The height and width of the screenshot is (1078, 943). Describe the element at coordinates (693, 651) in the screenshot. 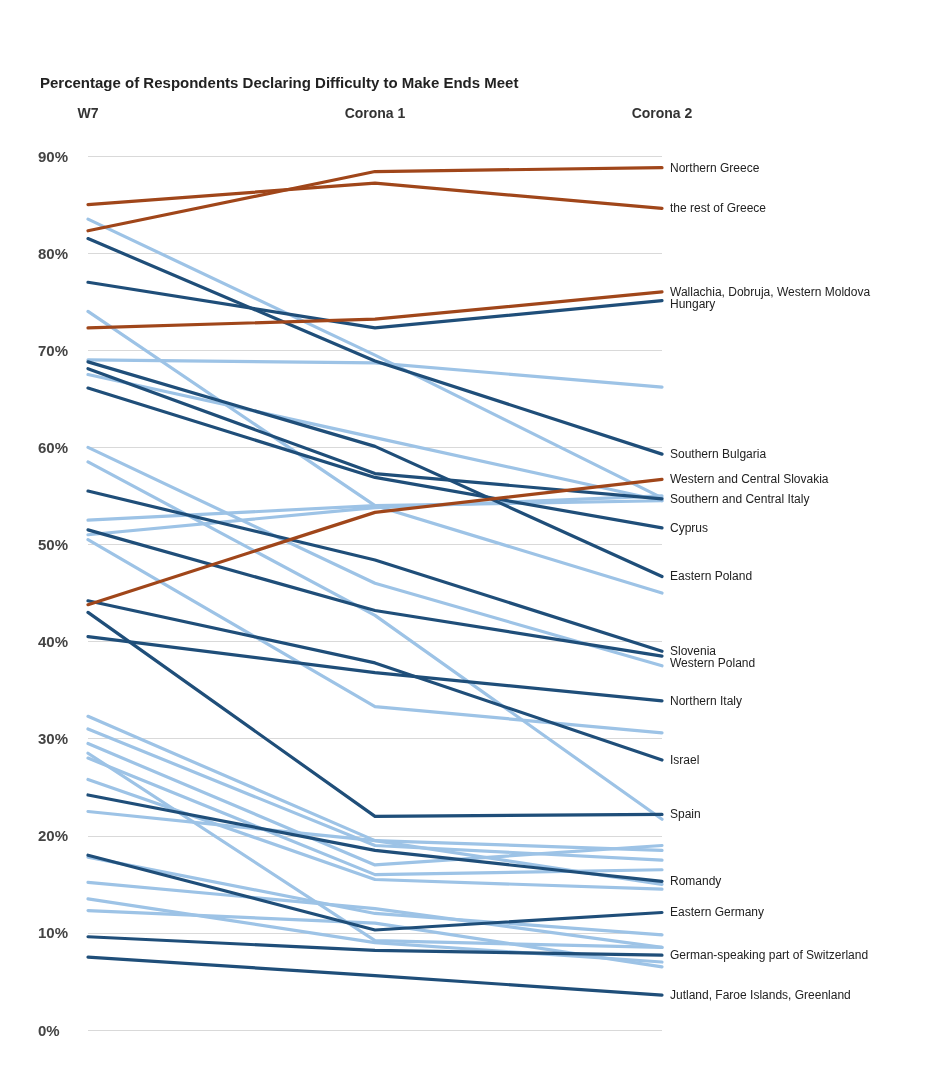

I see `series-label: Slovenia` at that location.